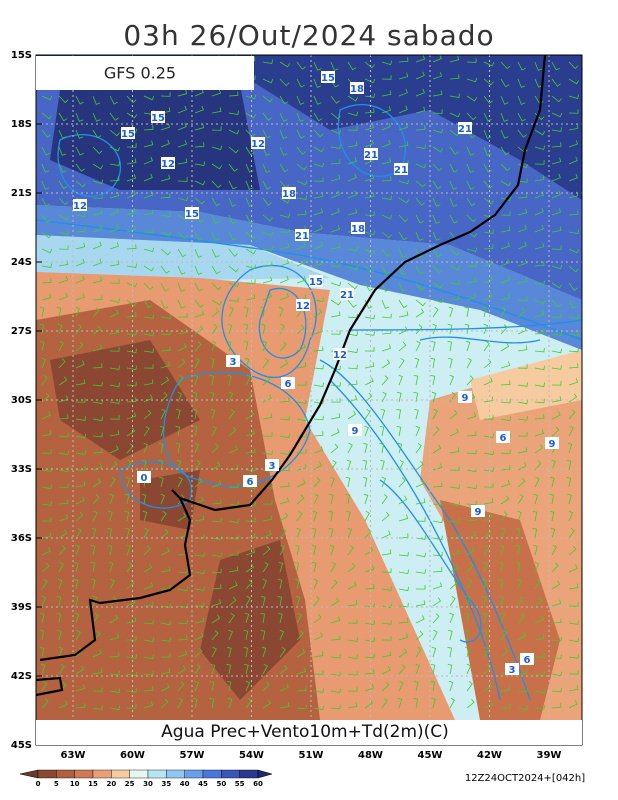  What do you see at coordinates (489, 755) in the screenshot?
I see `lon-label: 42W` at bounding box center [489, 755].